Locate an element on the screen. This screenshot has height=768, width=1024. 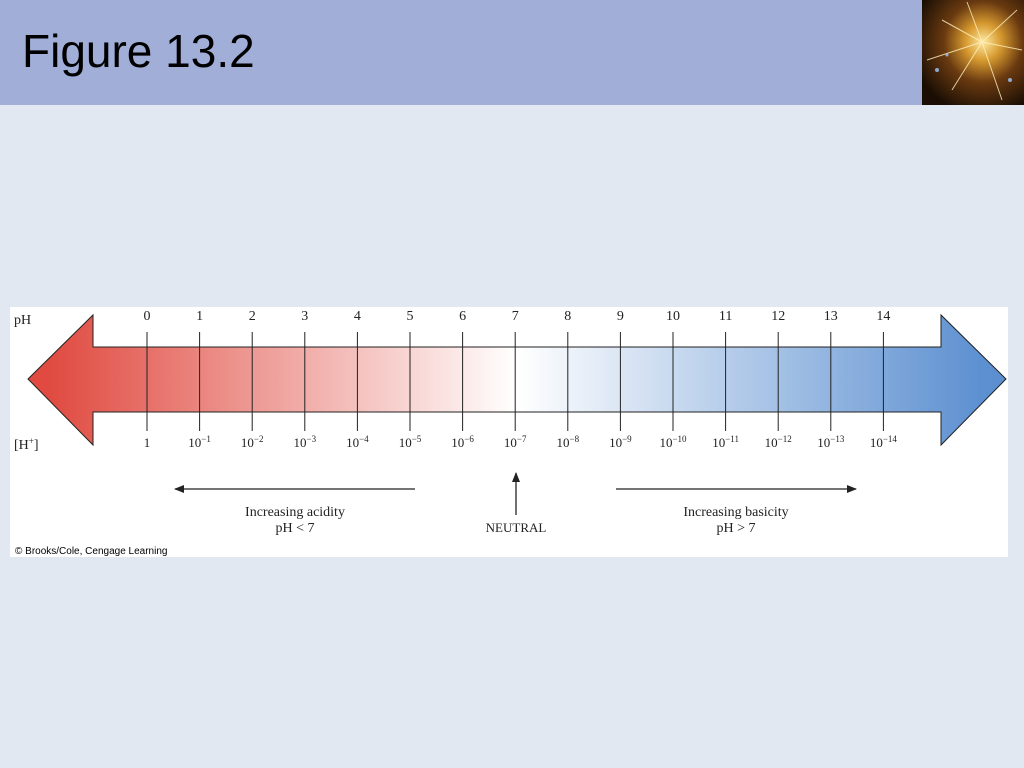
ph-value-labels: 0 1 2 3 4 5 6 7 8 9 10 11 12 13 14 is located at coordinates (517, 316).